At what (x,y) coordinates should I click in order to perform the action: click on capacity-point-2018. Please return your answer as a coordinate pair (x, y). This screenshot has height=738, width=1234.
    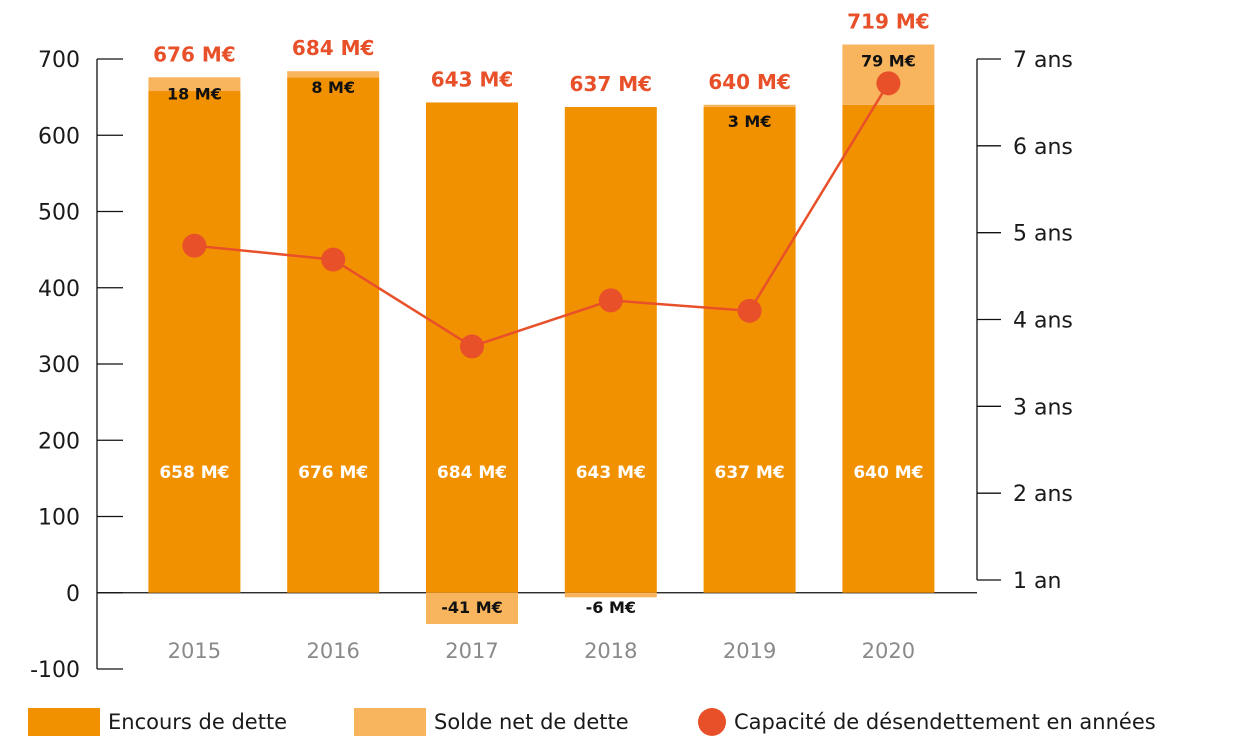
    Looking at the image, I should click on (610, 300).